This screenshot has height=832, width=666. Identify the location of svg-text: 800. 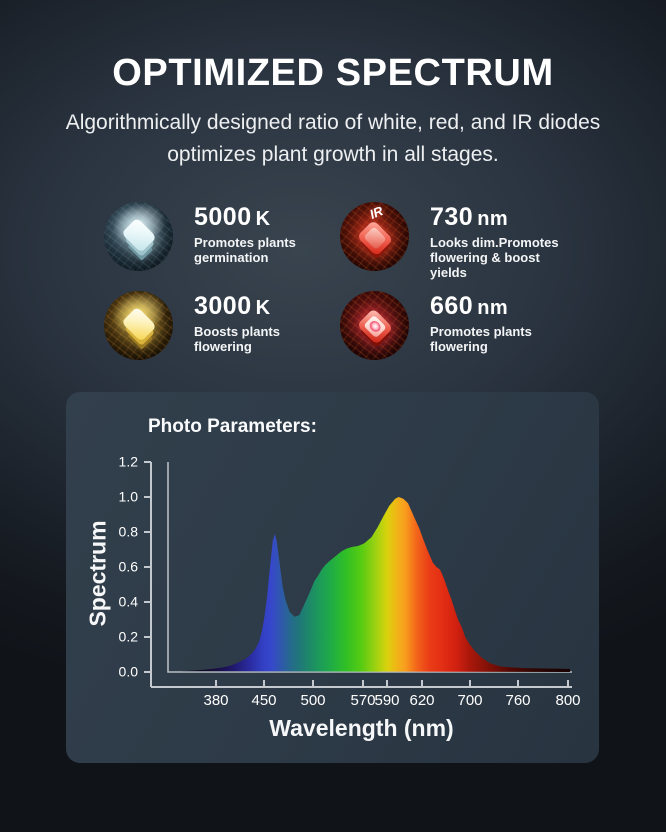
(567, 700).